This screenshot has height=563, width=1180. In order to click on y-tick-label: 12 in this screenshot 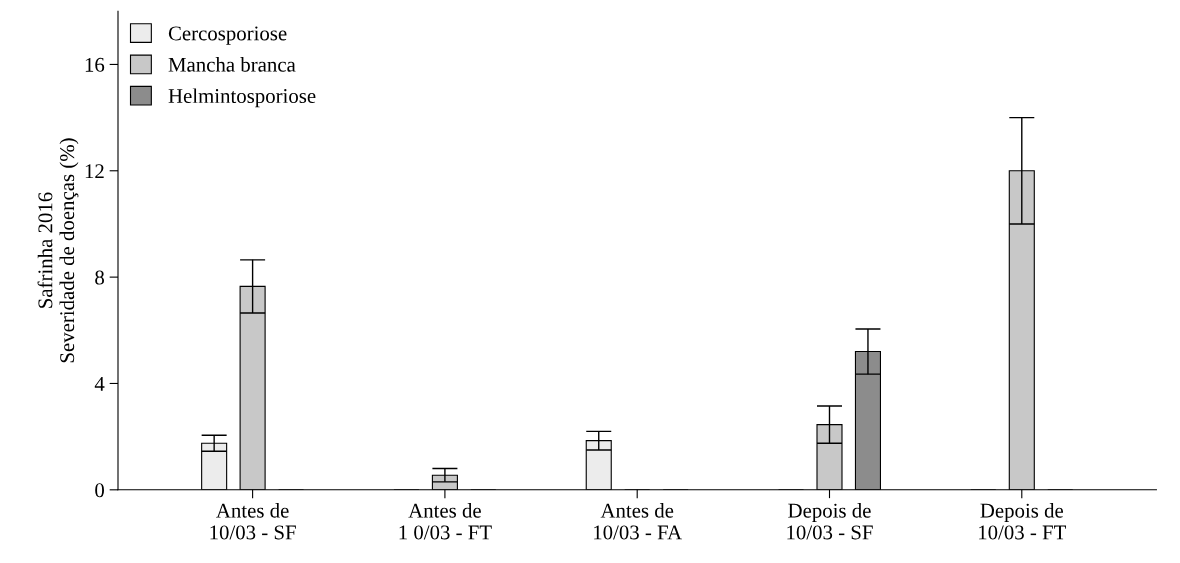, I will do `click(94, 171)`.